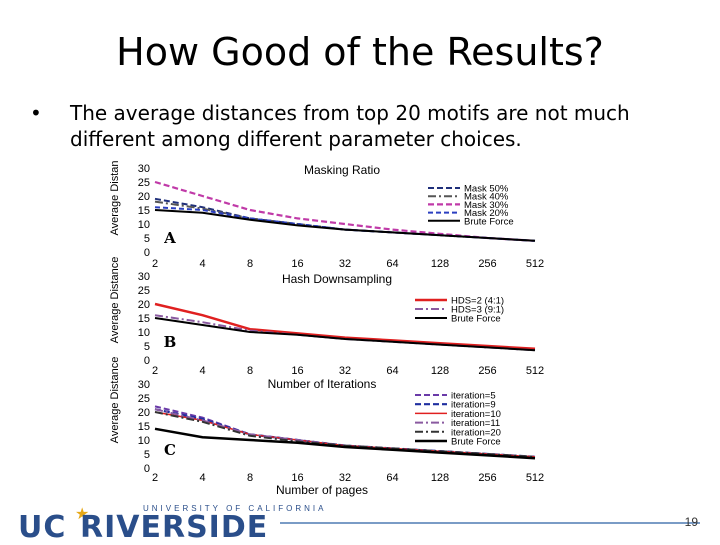  What do you see at coordinates (342, 170) in the screenshot?
I see `chart-title: Masking Ratio` at bounding box center [342, 170].